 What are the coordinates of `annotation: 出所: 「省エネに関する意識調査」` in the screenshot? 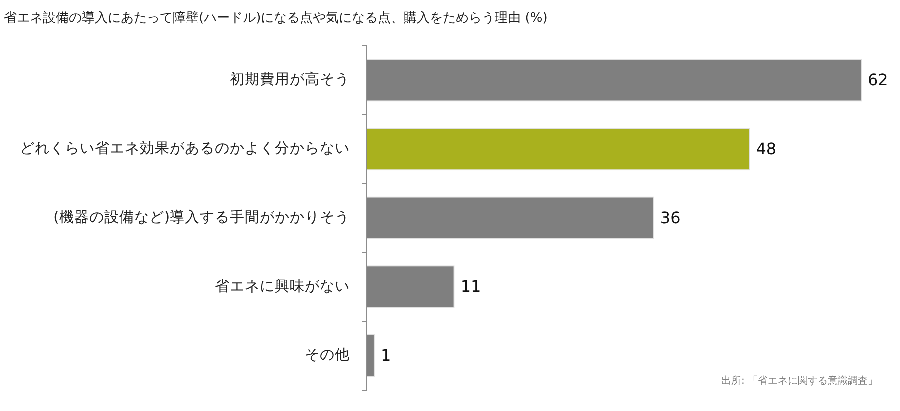 It's located at (799, 381).